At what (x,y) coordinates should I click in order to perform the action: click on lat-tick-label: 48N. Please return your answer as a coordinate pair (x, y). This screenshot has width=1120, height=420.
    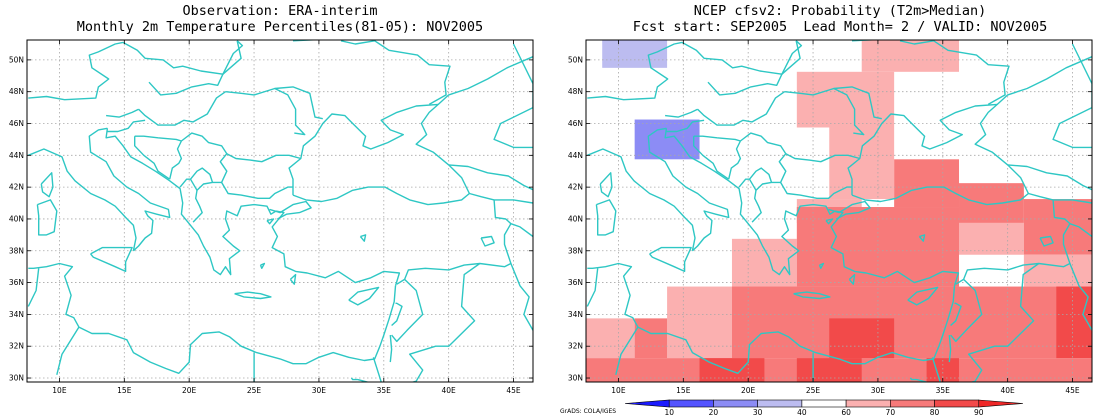
    Looking at the image, I should click on (16, 91).